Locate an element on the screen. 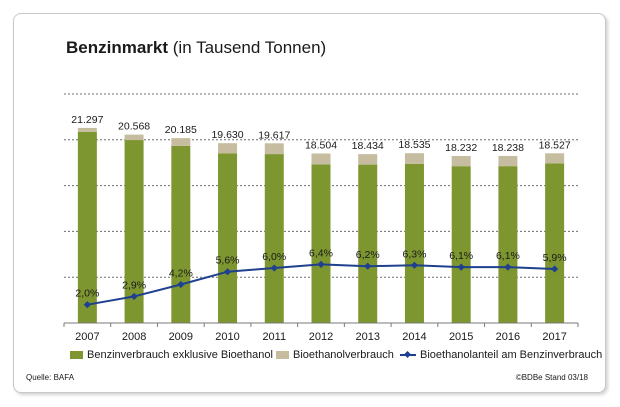 This screenshot has height=407, width=620. total-label-2009: 20.185 is located at coordinates (181, 130).